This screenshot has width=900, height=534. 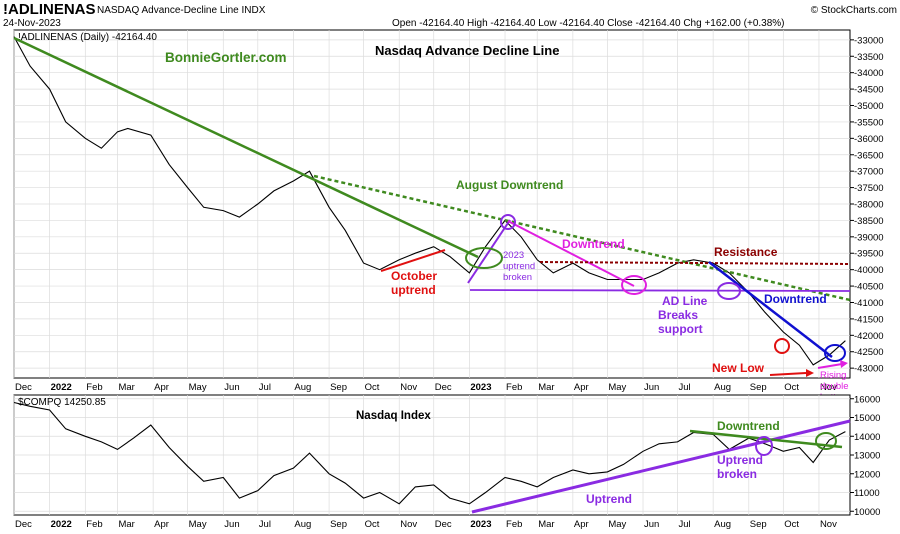 I want to click on bottom-ytick-label: 14000, so click(x=867, y=437).